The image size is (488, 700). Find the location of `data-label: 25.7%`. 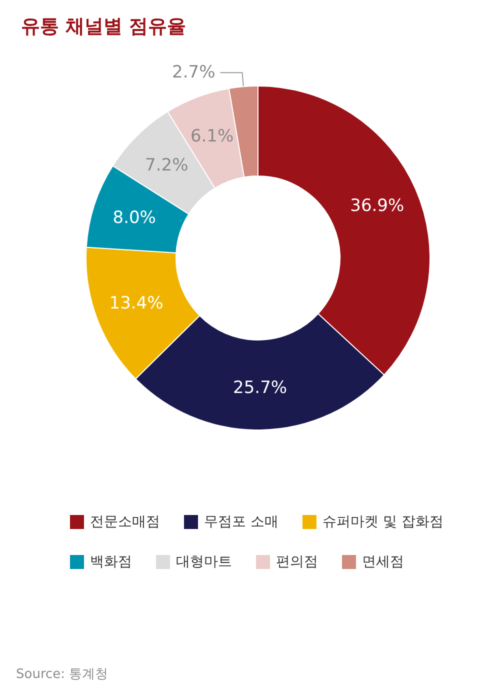

data-label: 25.7% is located at coordinates (260, 388).